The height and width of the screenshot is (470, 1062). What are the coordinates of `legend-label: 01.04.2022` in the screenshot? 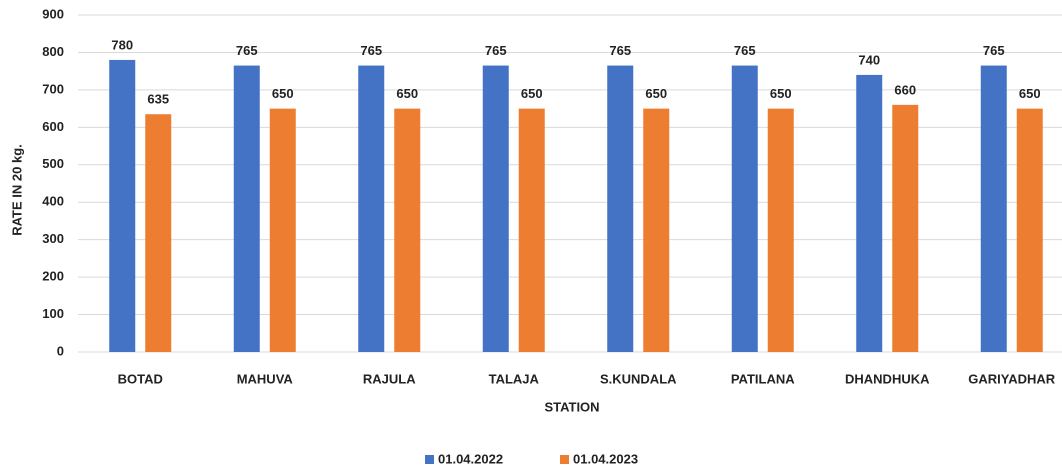 It's located at (470, 458).